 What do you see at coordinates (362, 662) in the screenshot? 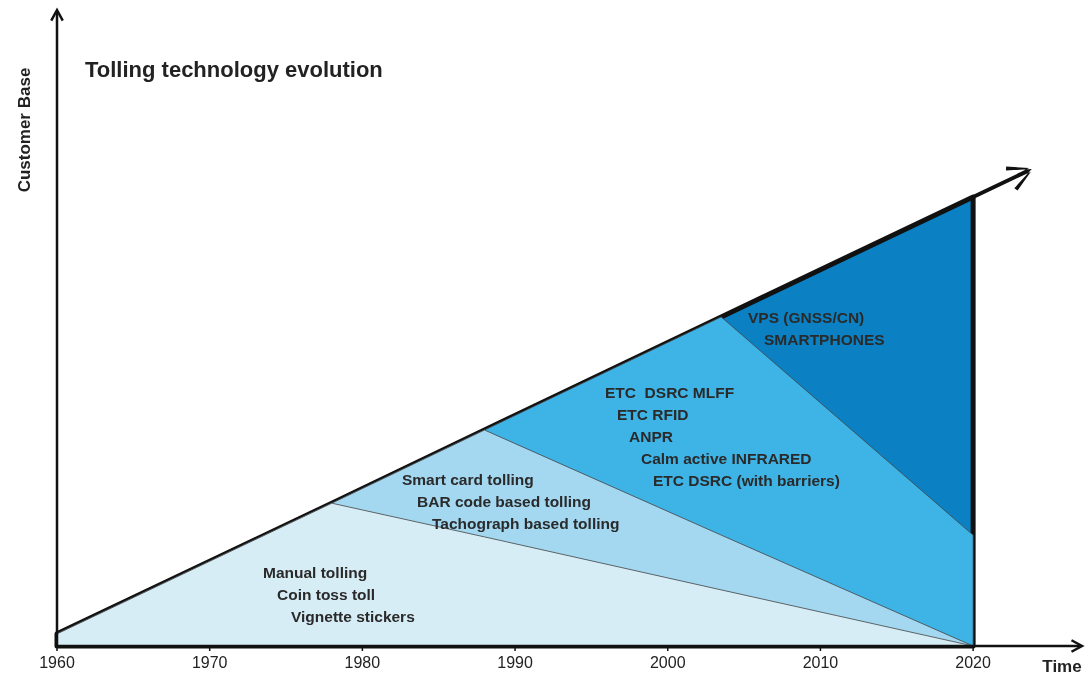
I see `x-tick-label: 1980` at bounding box center [362, 662].